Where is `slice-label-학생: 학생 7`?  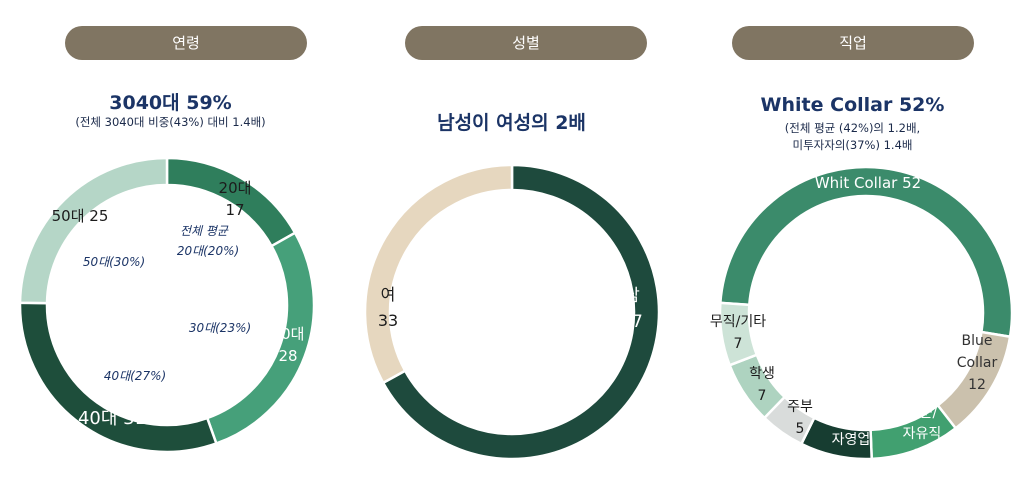 slice-label-학생: 학생 7 is located at coordinates (762, 385).